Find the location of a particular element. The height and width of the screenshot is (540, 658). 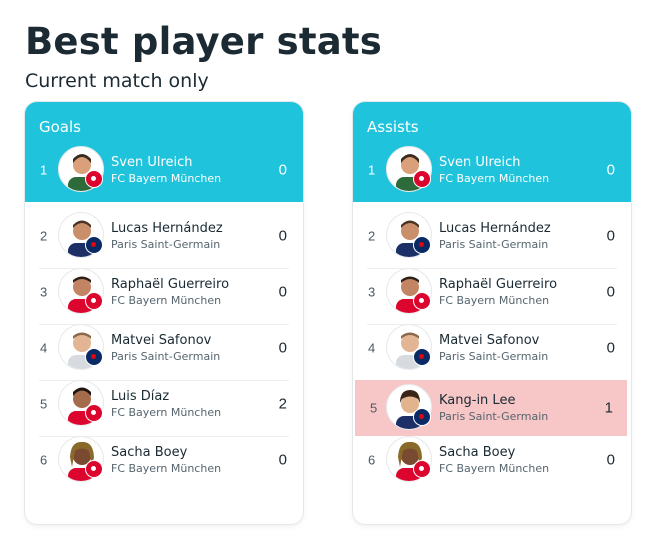

goals-card-title: Goals is located at coordinates (60, 127).